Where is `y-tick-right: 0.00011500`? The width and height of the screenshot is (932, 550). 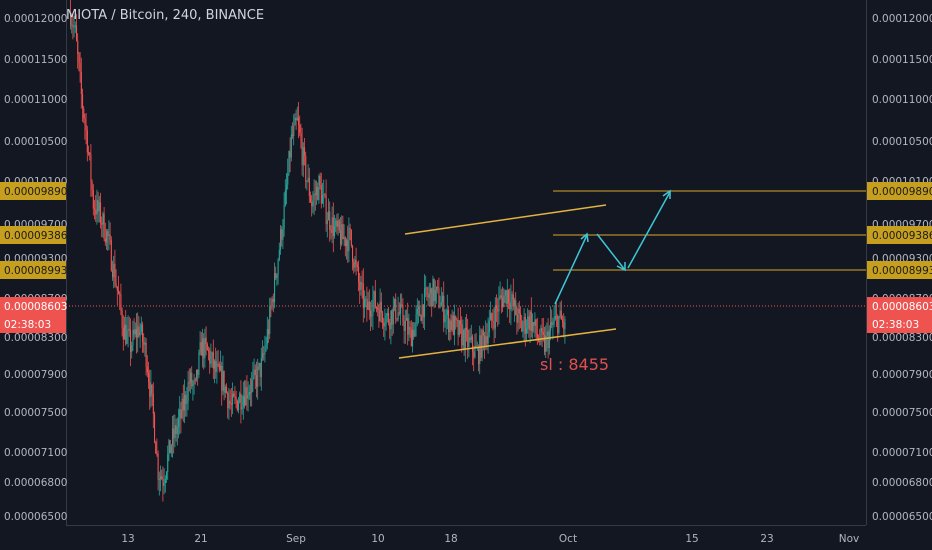
y-tick-right: 0.00011500 is located at coordinates (902, 60).